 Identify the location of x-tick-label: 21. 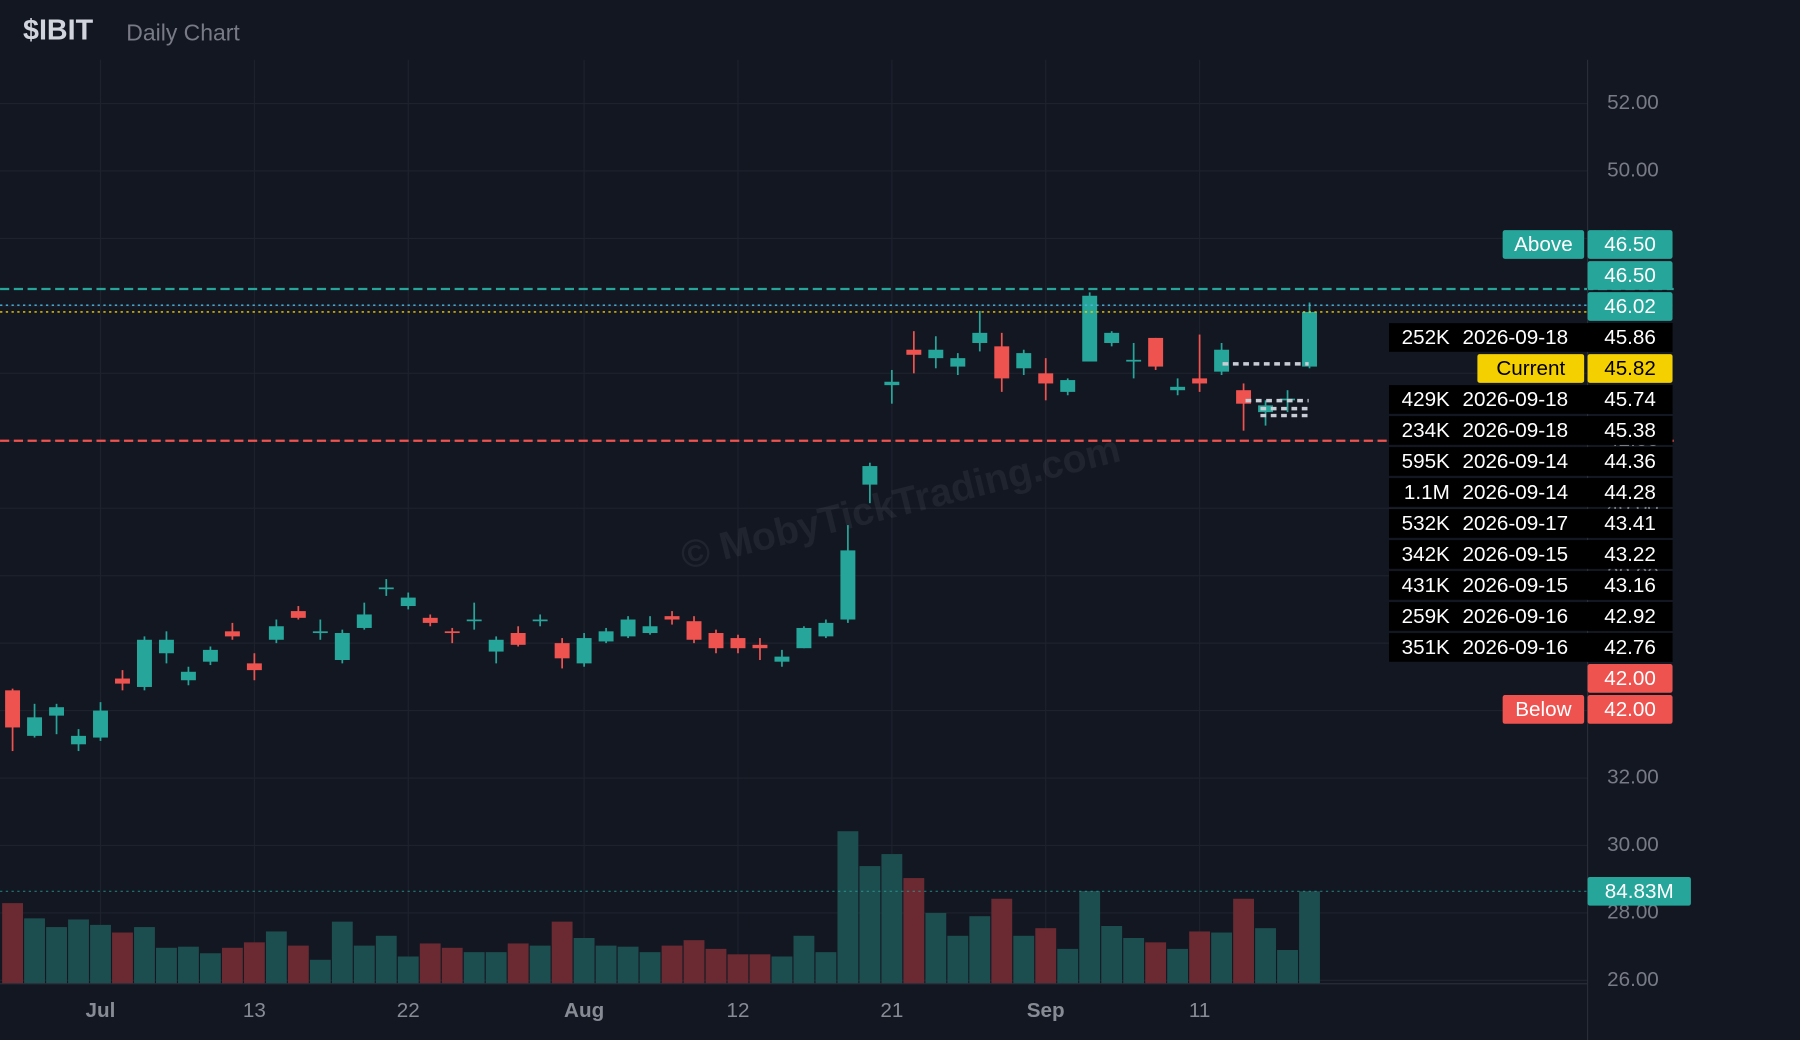
(891, 1010).